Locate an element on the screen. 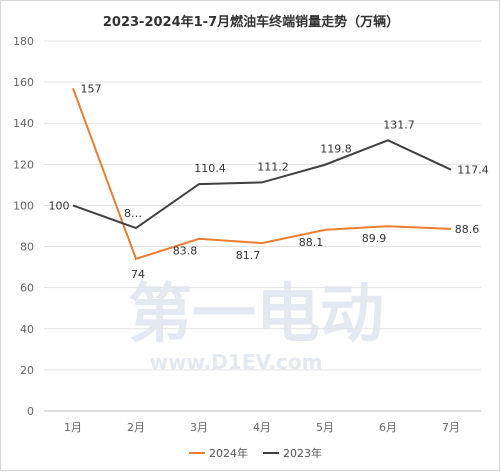 The width and height of the screenshot is (500, 472). legend-item: 2024年 is located at coordinates (218, 453).